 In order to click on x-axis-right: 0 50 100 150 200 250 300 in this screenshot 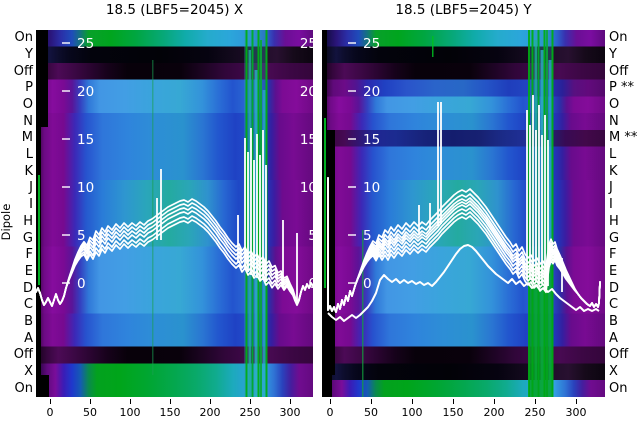, I will do `click(463, 416)`.